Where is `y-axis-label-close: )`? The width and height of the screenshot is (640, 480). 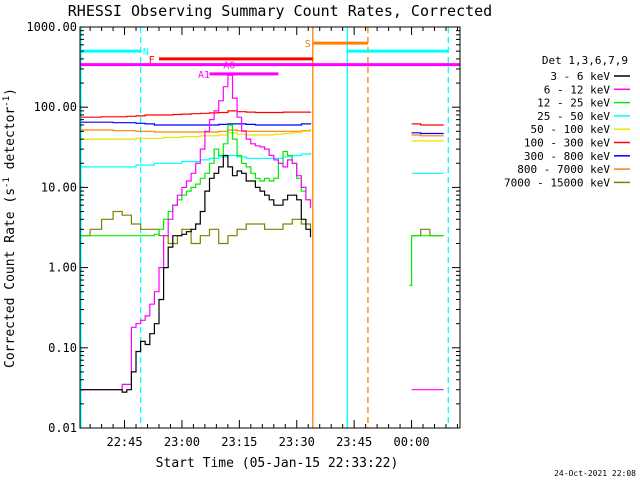 y-axis-label-close: ) is located at coordinates (10, 92).